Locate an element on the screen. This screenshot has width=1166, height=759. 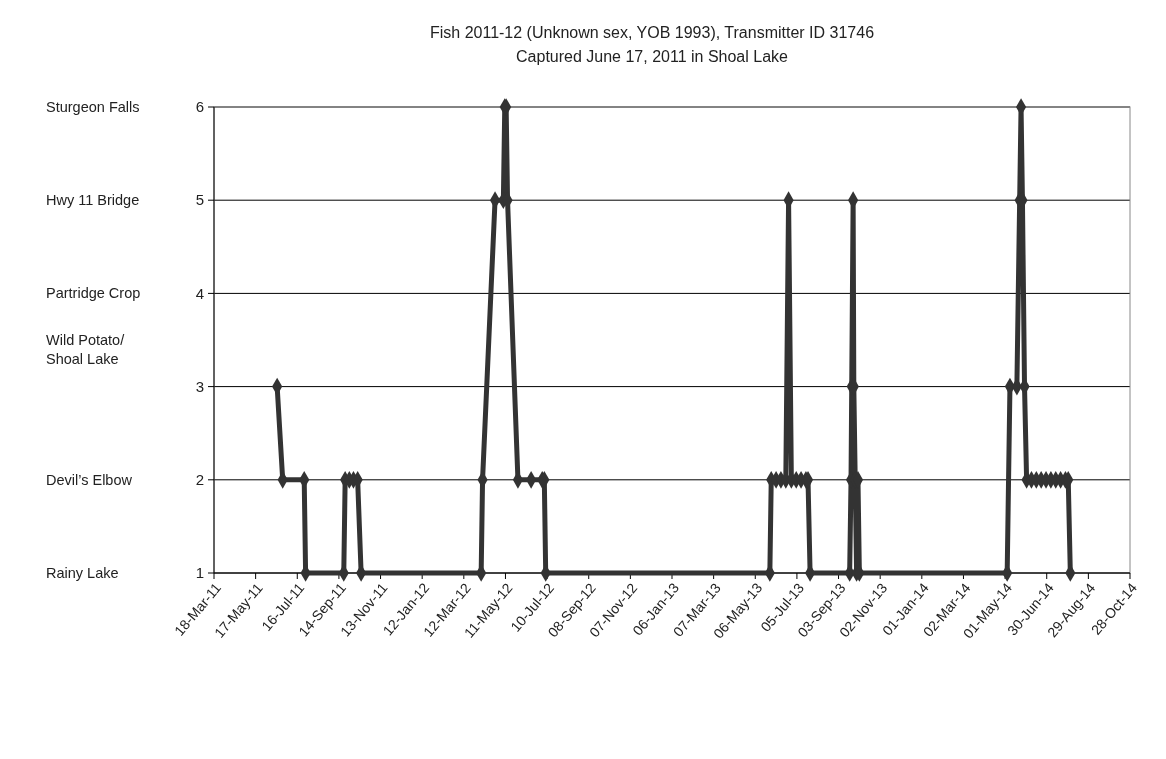
text: Devil’s Elbow is located at coordinates (89, 479).